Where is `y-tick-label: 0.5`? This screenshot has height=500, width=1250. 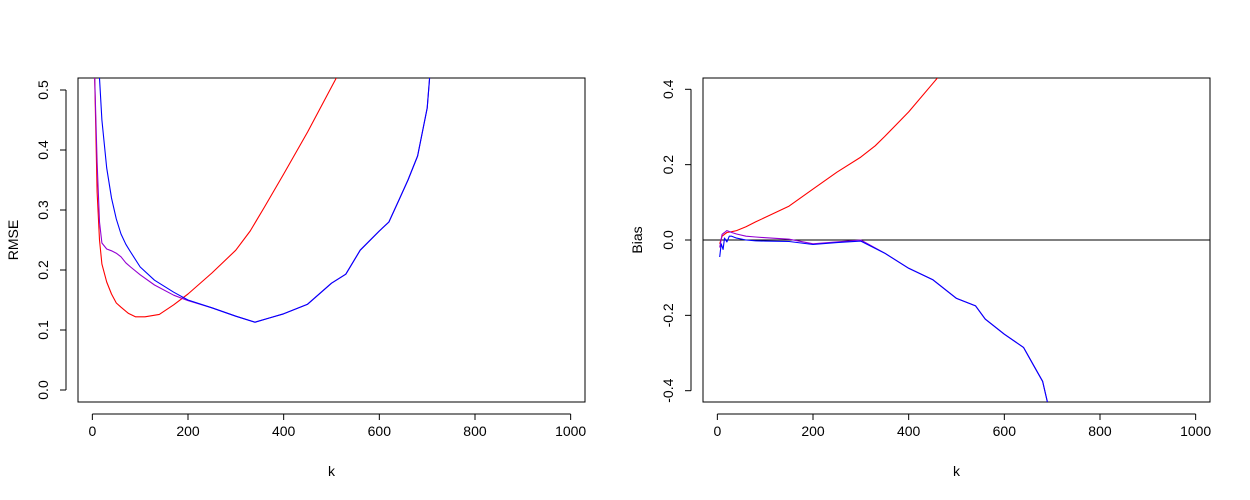
y-tick-label: 0.5 is located at coordinates (43, 90).